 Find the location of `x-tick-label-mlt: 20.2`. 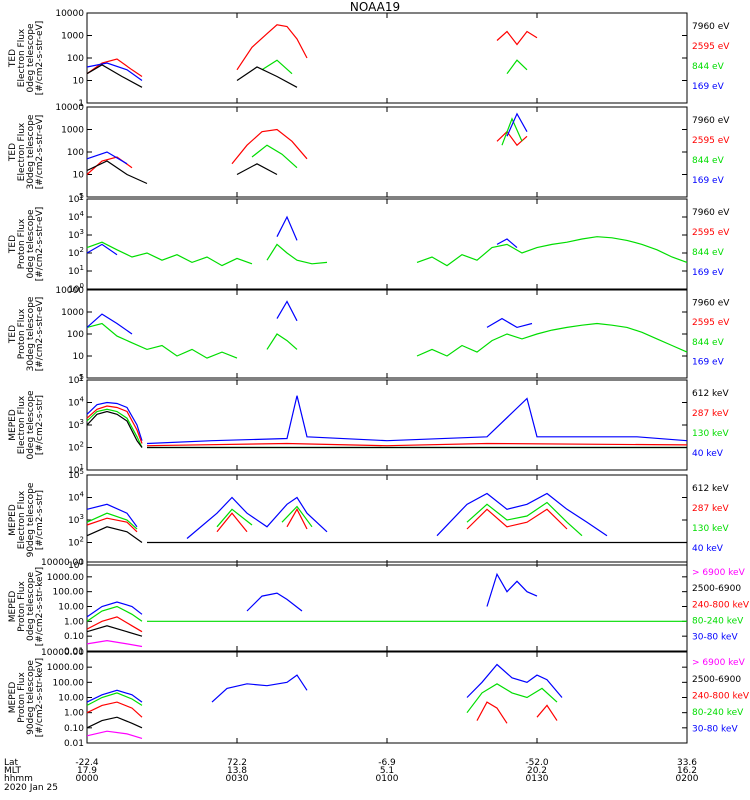

x-tick-label-mlt: 20.2 is located at coordinates (537, 771).